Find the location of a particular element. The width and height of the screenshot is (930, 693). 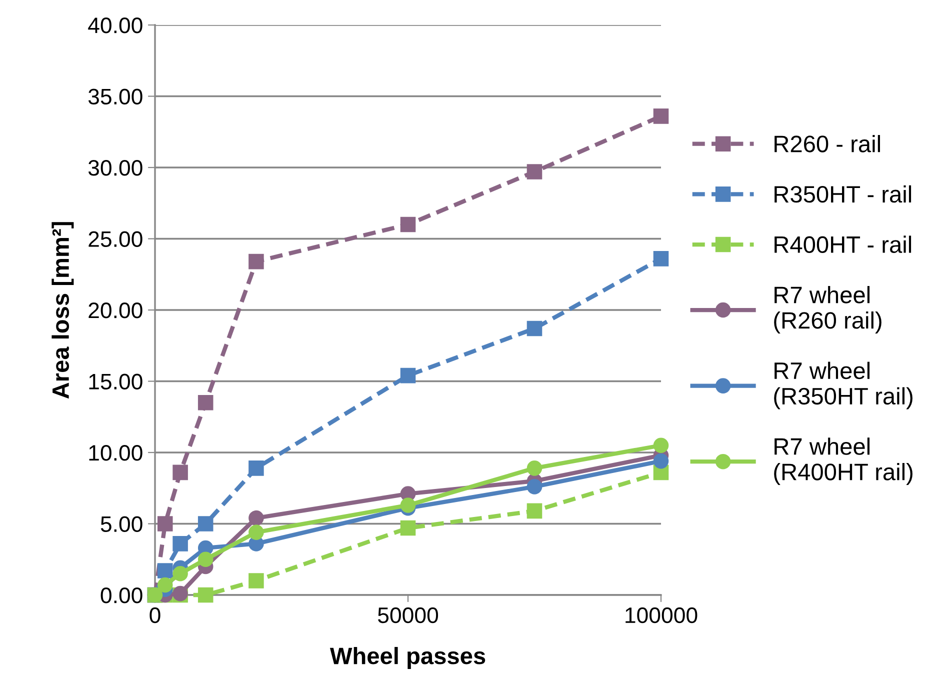

legend-label: R7 wheel (R400HT rail) is located at coordinates (843, 461).